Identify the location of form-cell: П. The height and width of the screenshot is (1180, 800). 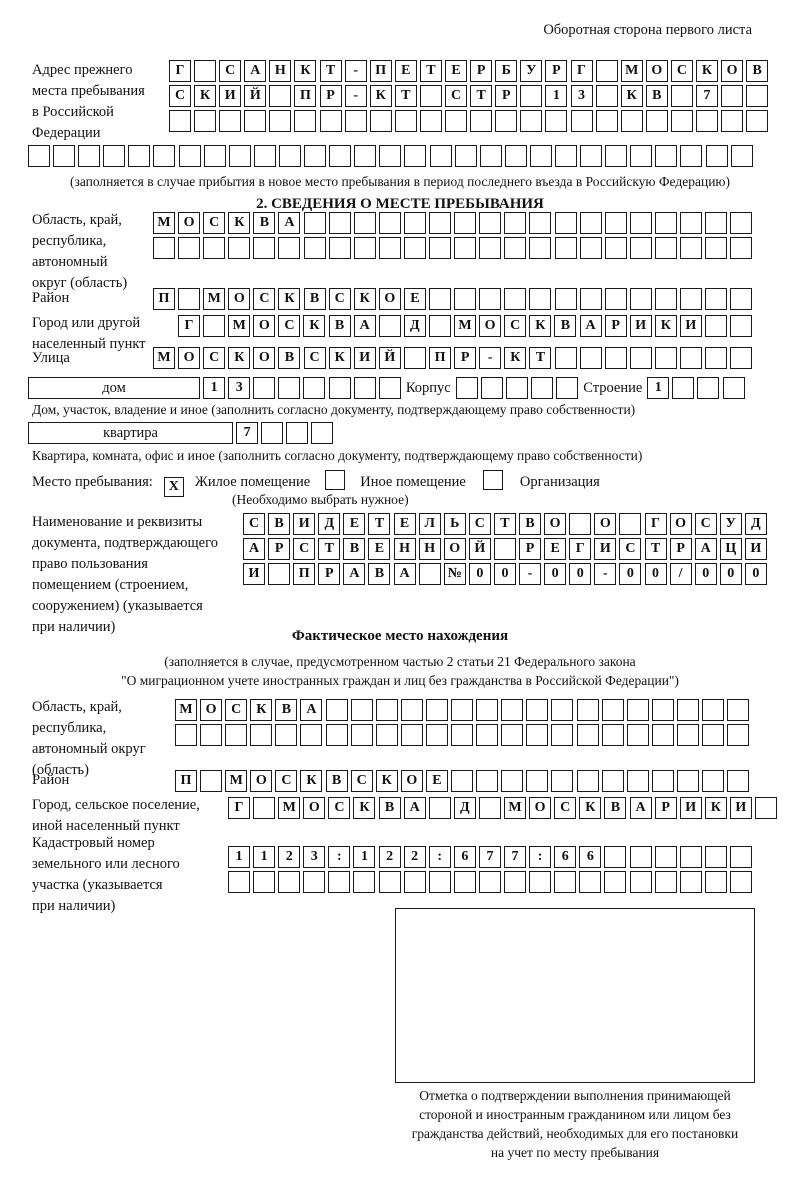
(304, 574).